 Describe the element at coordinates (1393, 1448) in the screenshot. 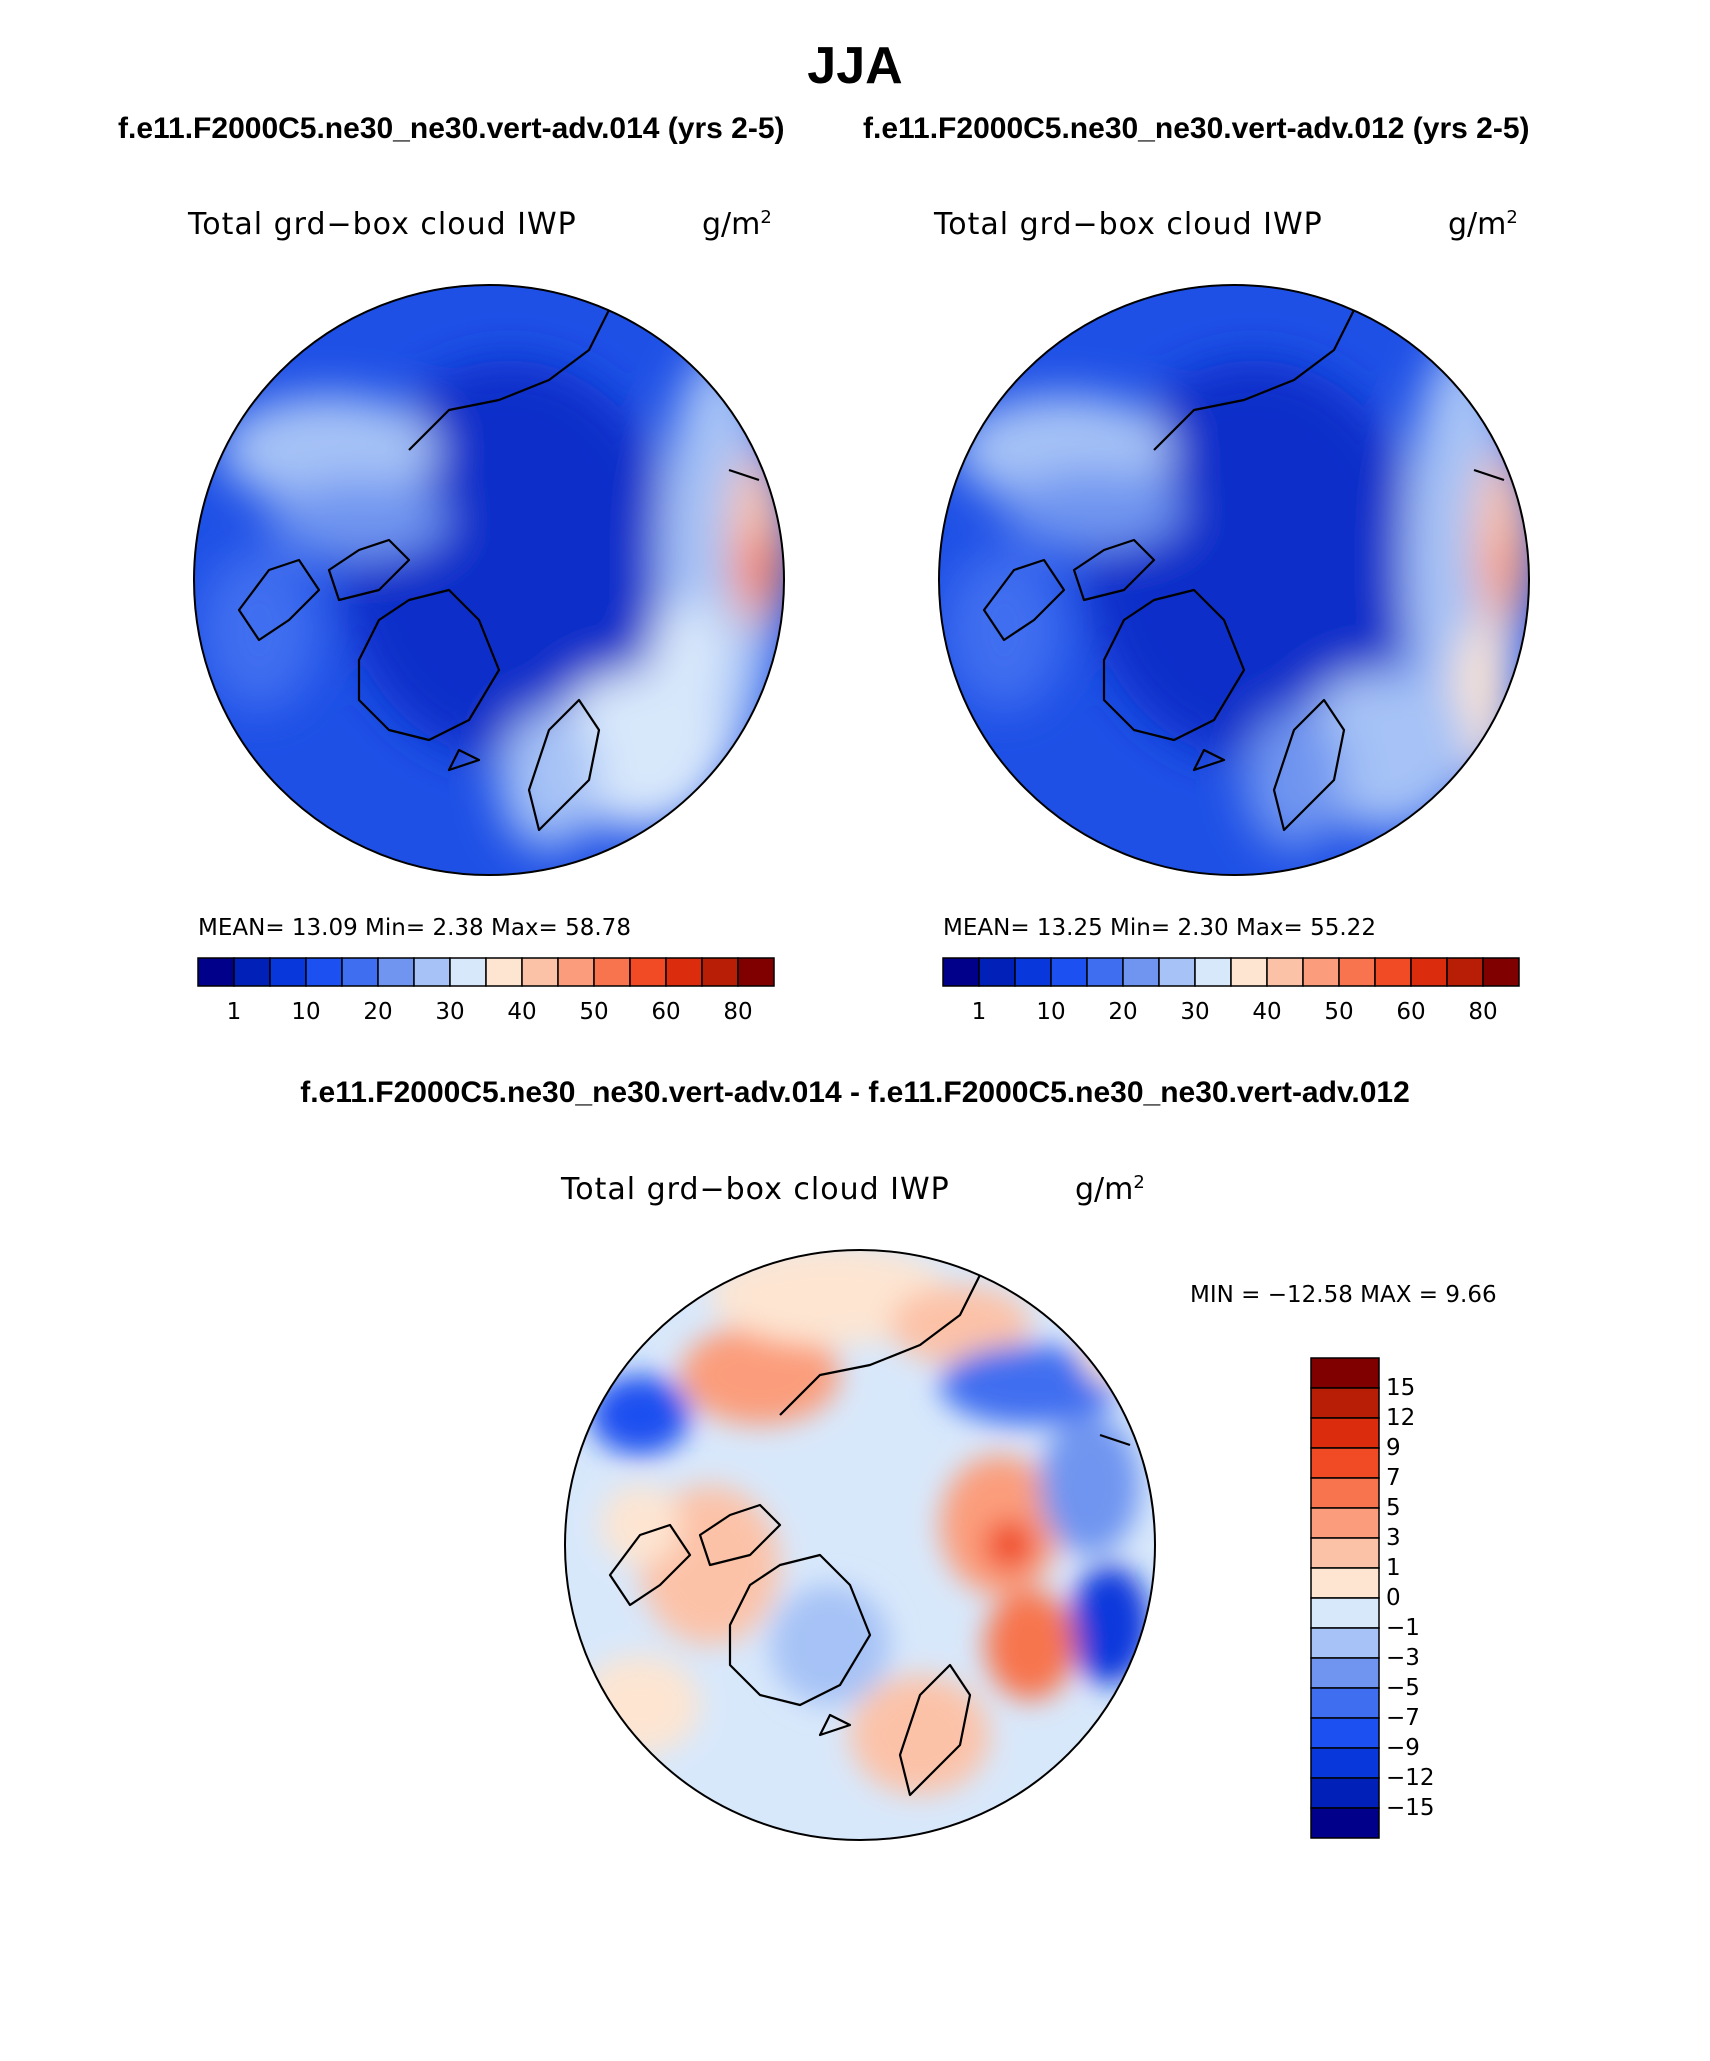

I see `diff-colorbar-tick-label: 9` at that location.